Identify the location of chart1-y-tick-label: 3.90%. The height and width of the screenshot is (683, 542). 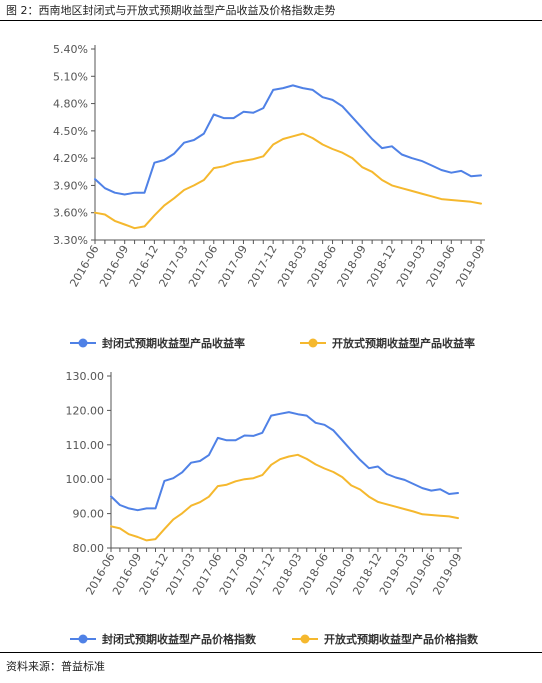
(70, 185).